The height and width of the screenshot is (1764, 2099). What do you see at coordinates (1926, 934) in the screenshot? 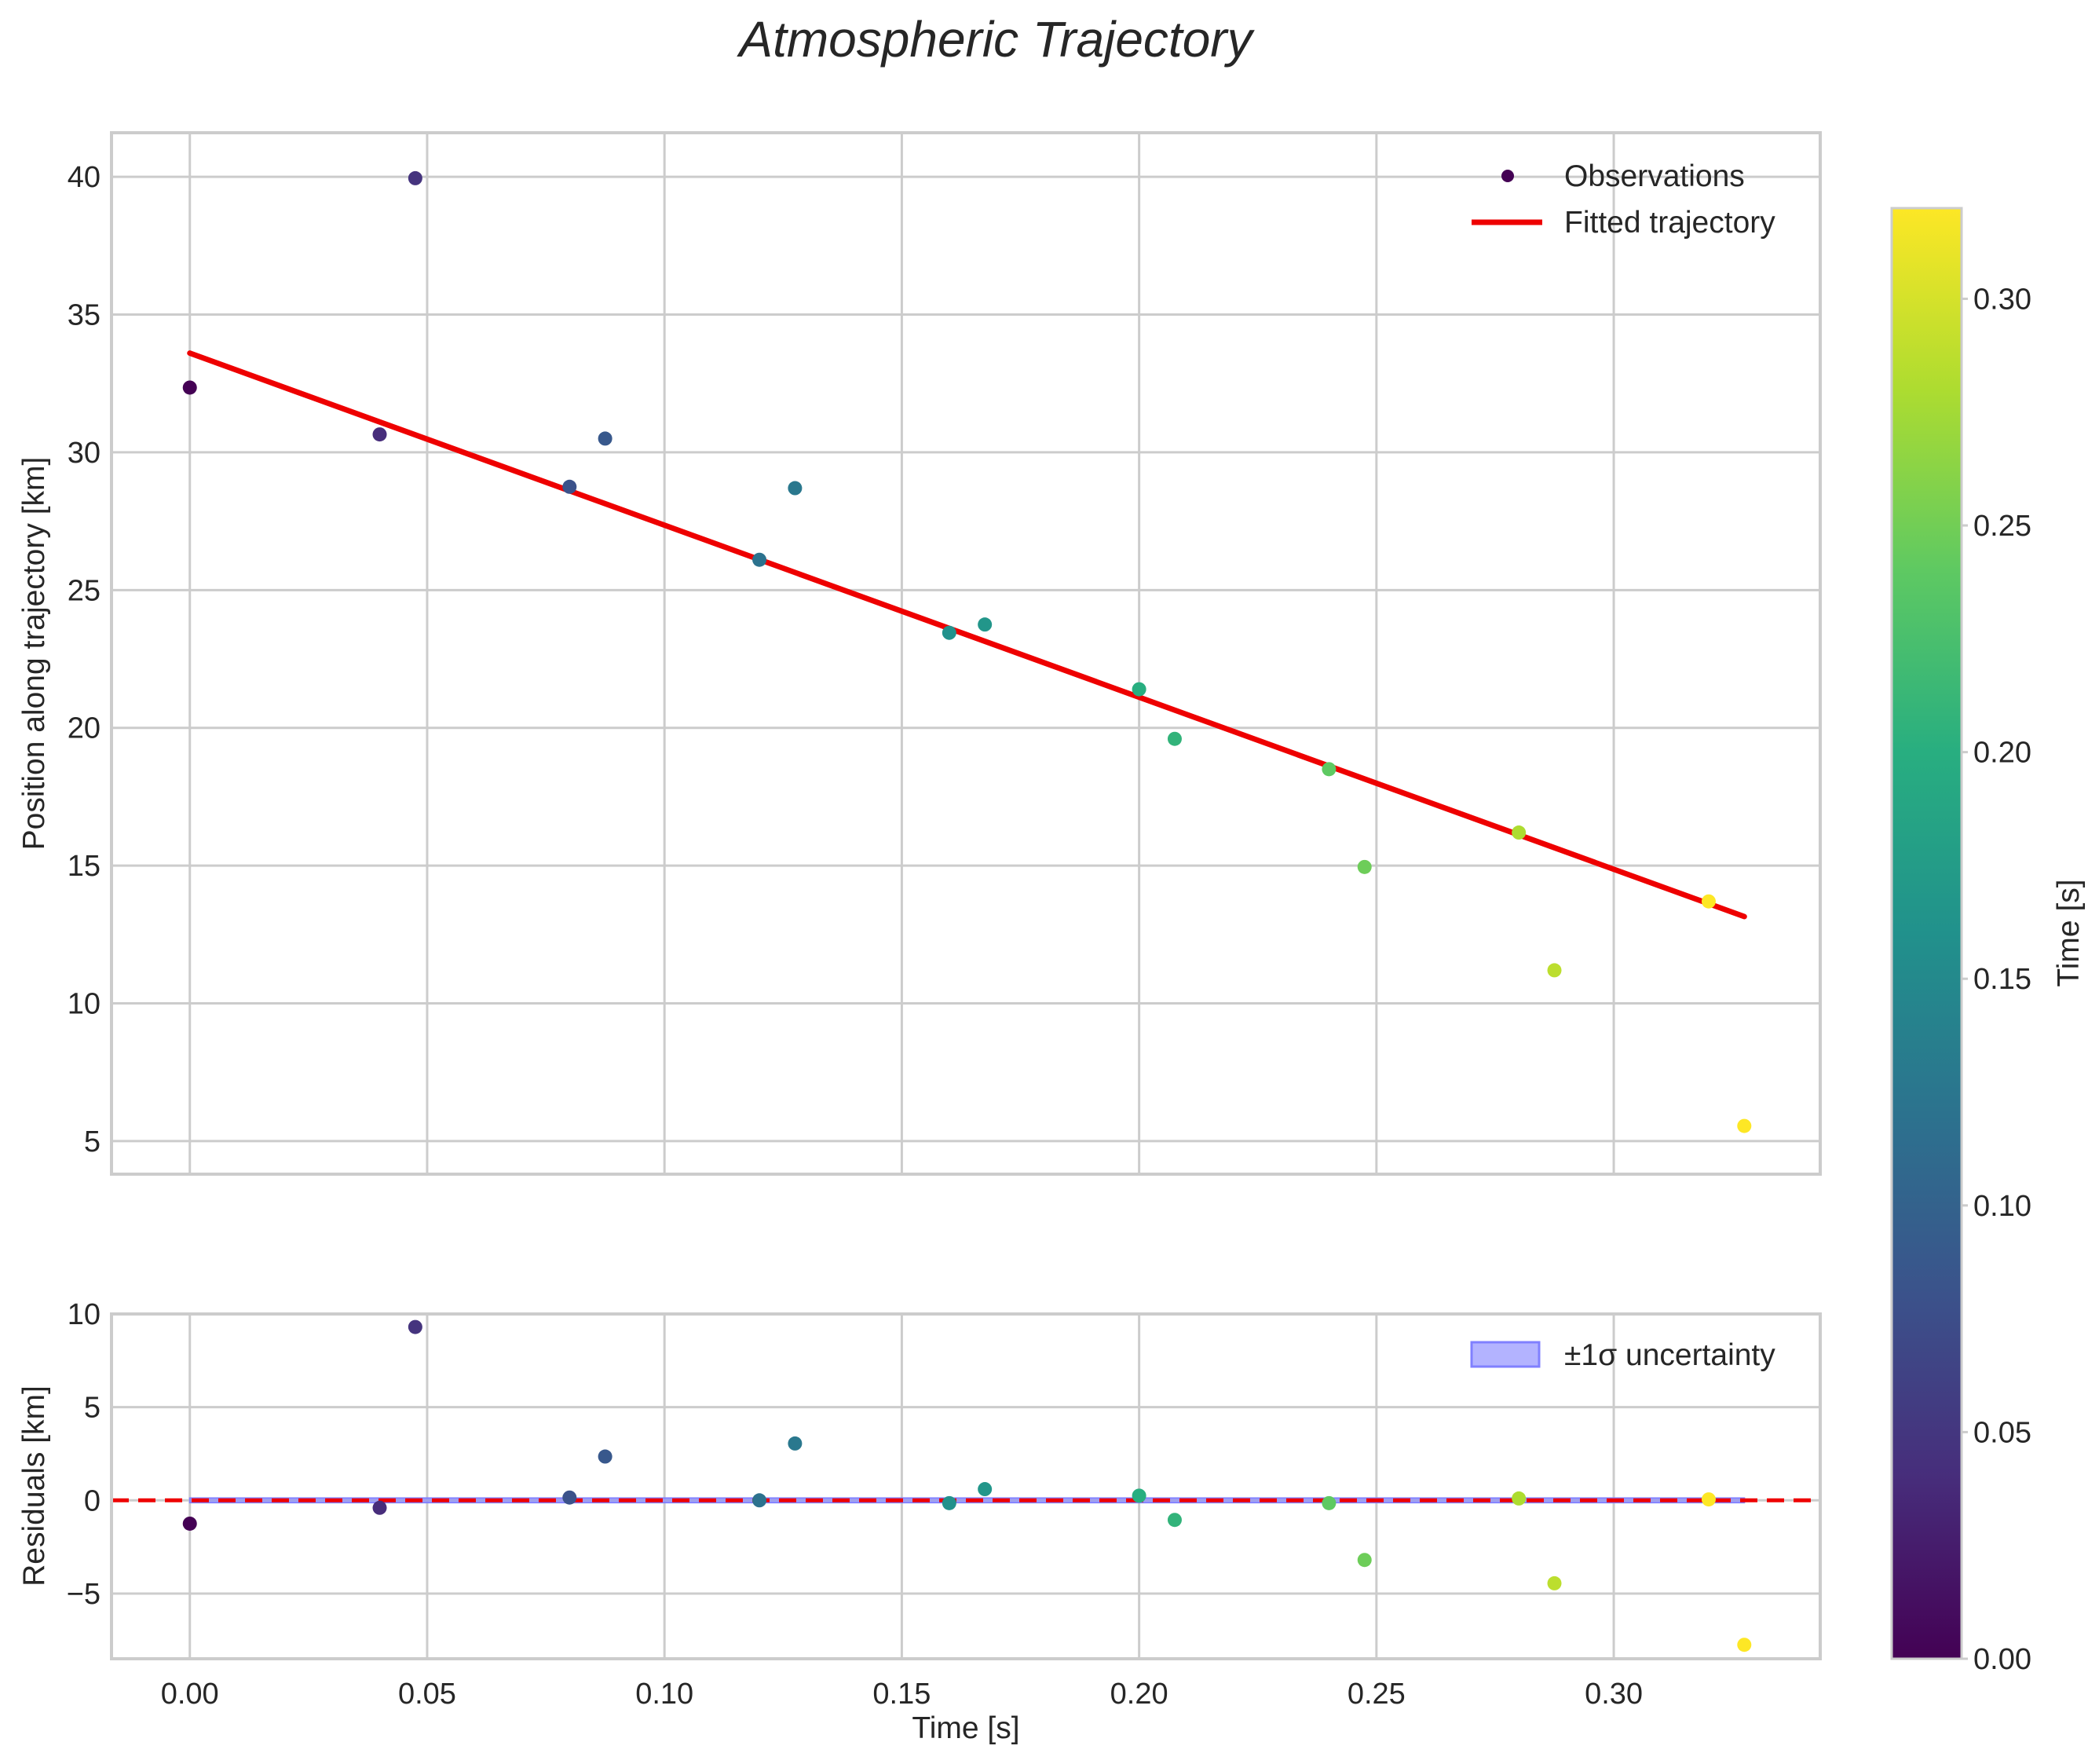
I see `colorbar-body` at bounding box center [1926, 934].